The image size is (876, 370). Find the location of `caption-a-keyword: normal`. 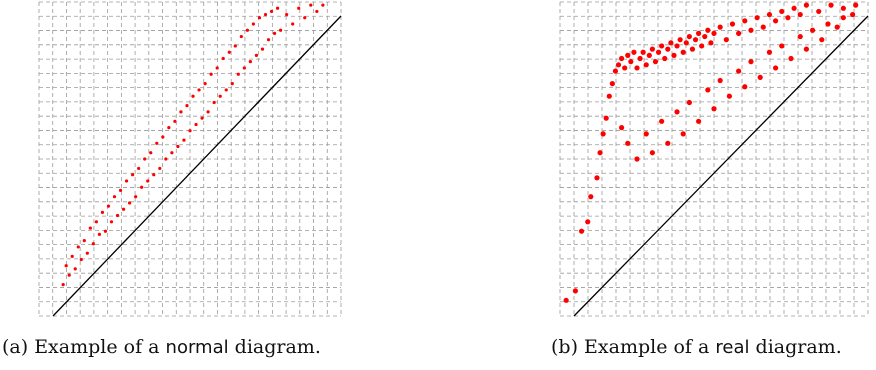

caption-a-keyword: normal is located at coordinates (197, 347).